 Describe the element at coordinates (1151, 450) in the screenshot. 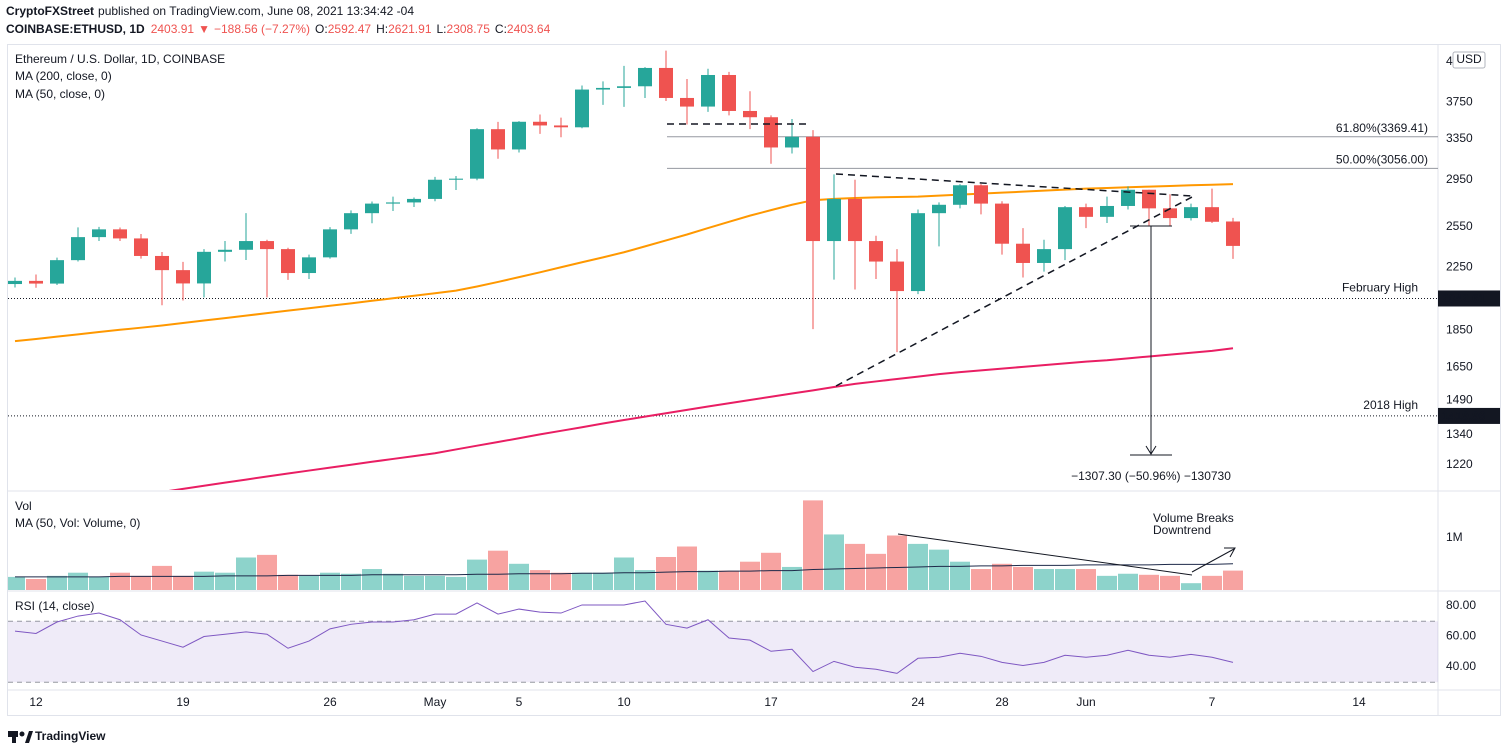

I see `measure-arrow` at that location.